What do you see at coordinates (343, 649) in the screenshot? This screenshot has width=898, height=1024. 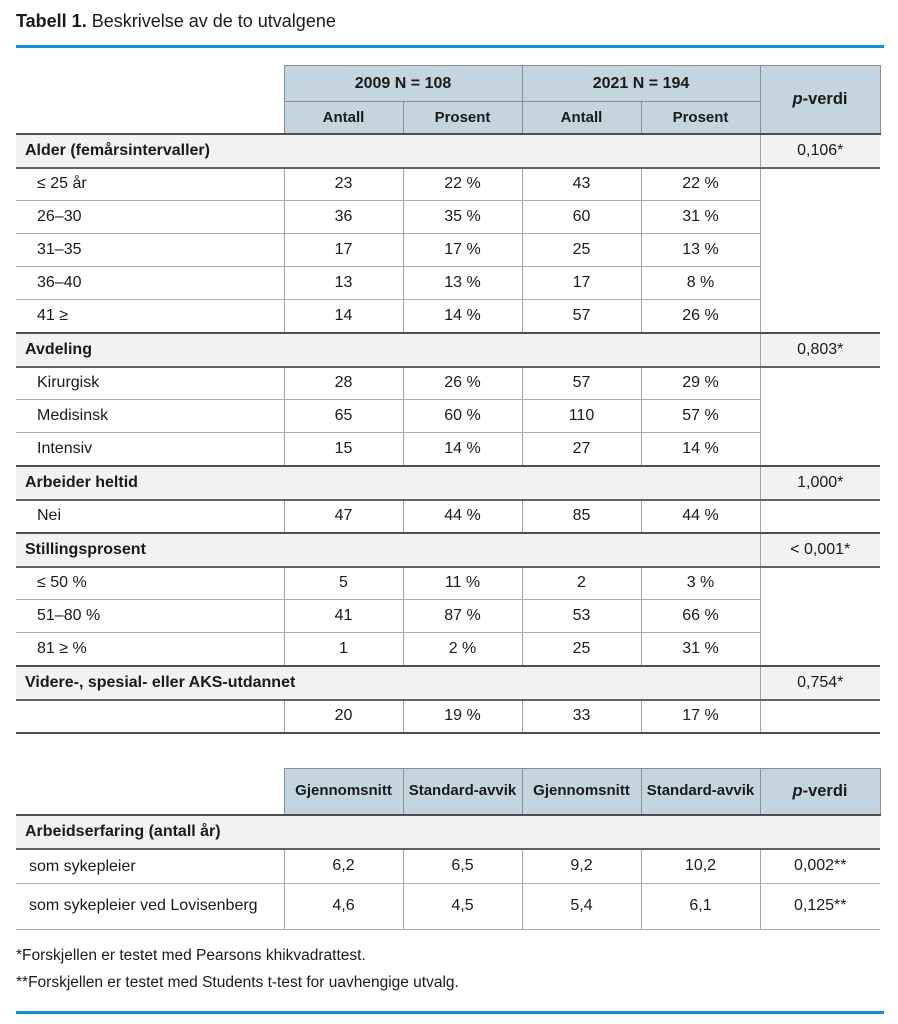 I see `value-cell: 1` at bounding box center [343, 649].